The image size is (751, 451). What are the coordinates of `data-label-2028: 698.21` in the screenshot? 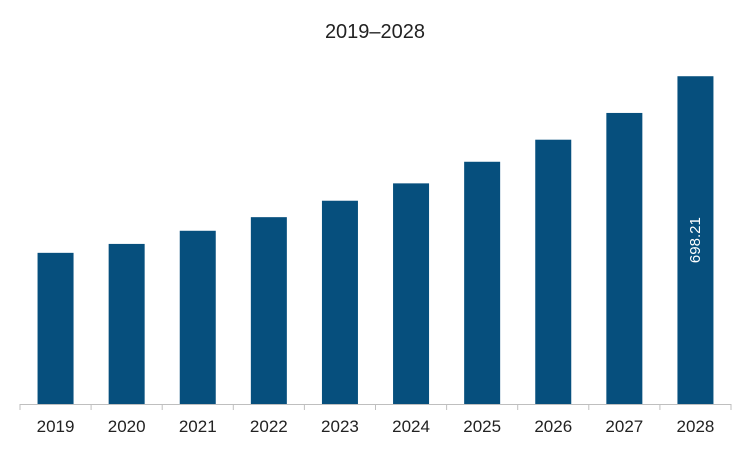 It's located at (695, 240).